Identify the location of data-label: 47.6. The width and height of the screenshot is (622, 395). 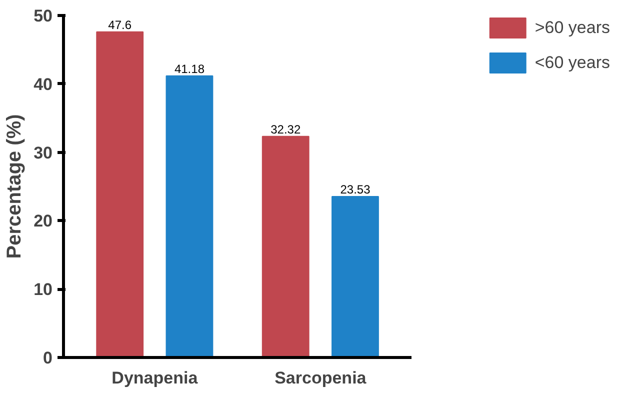
(120, 25).